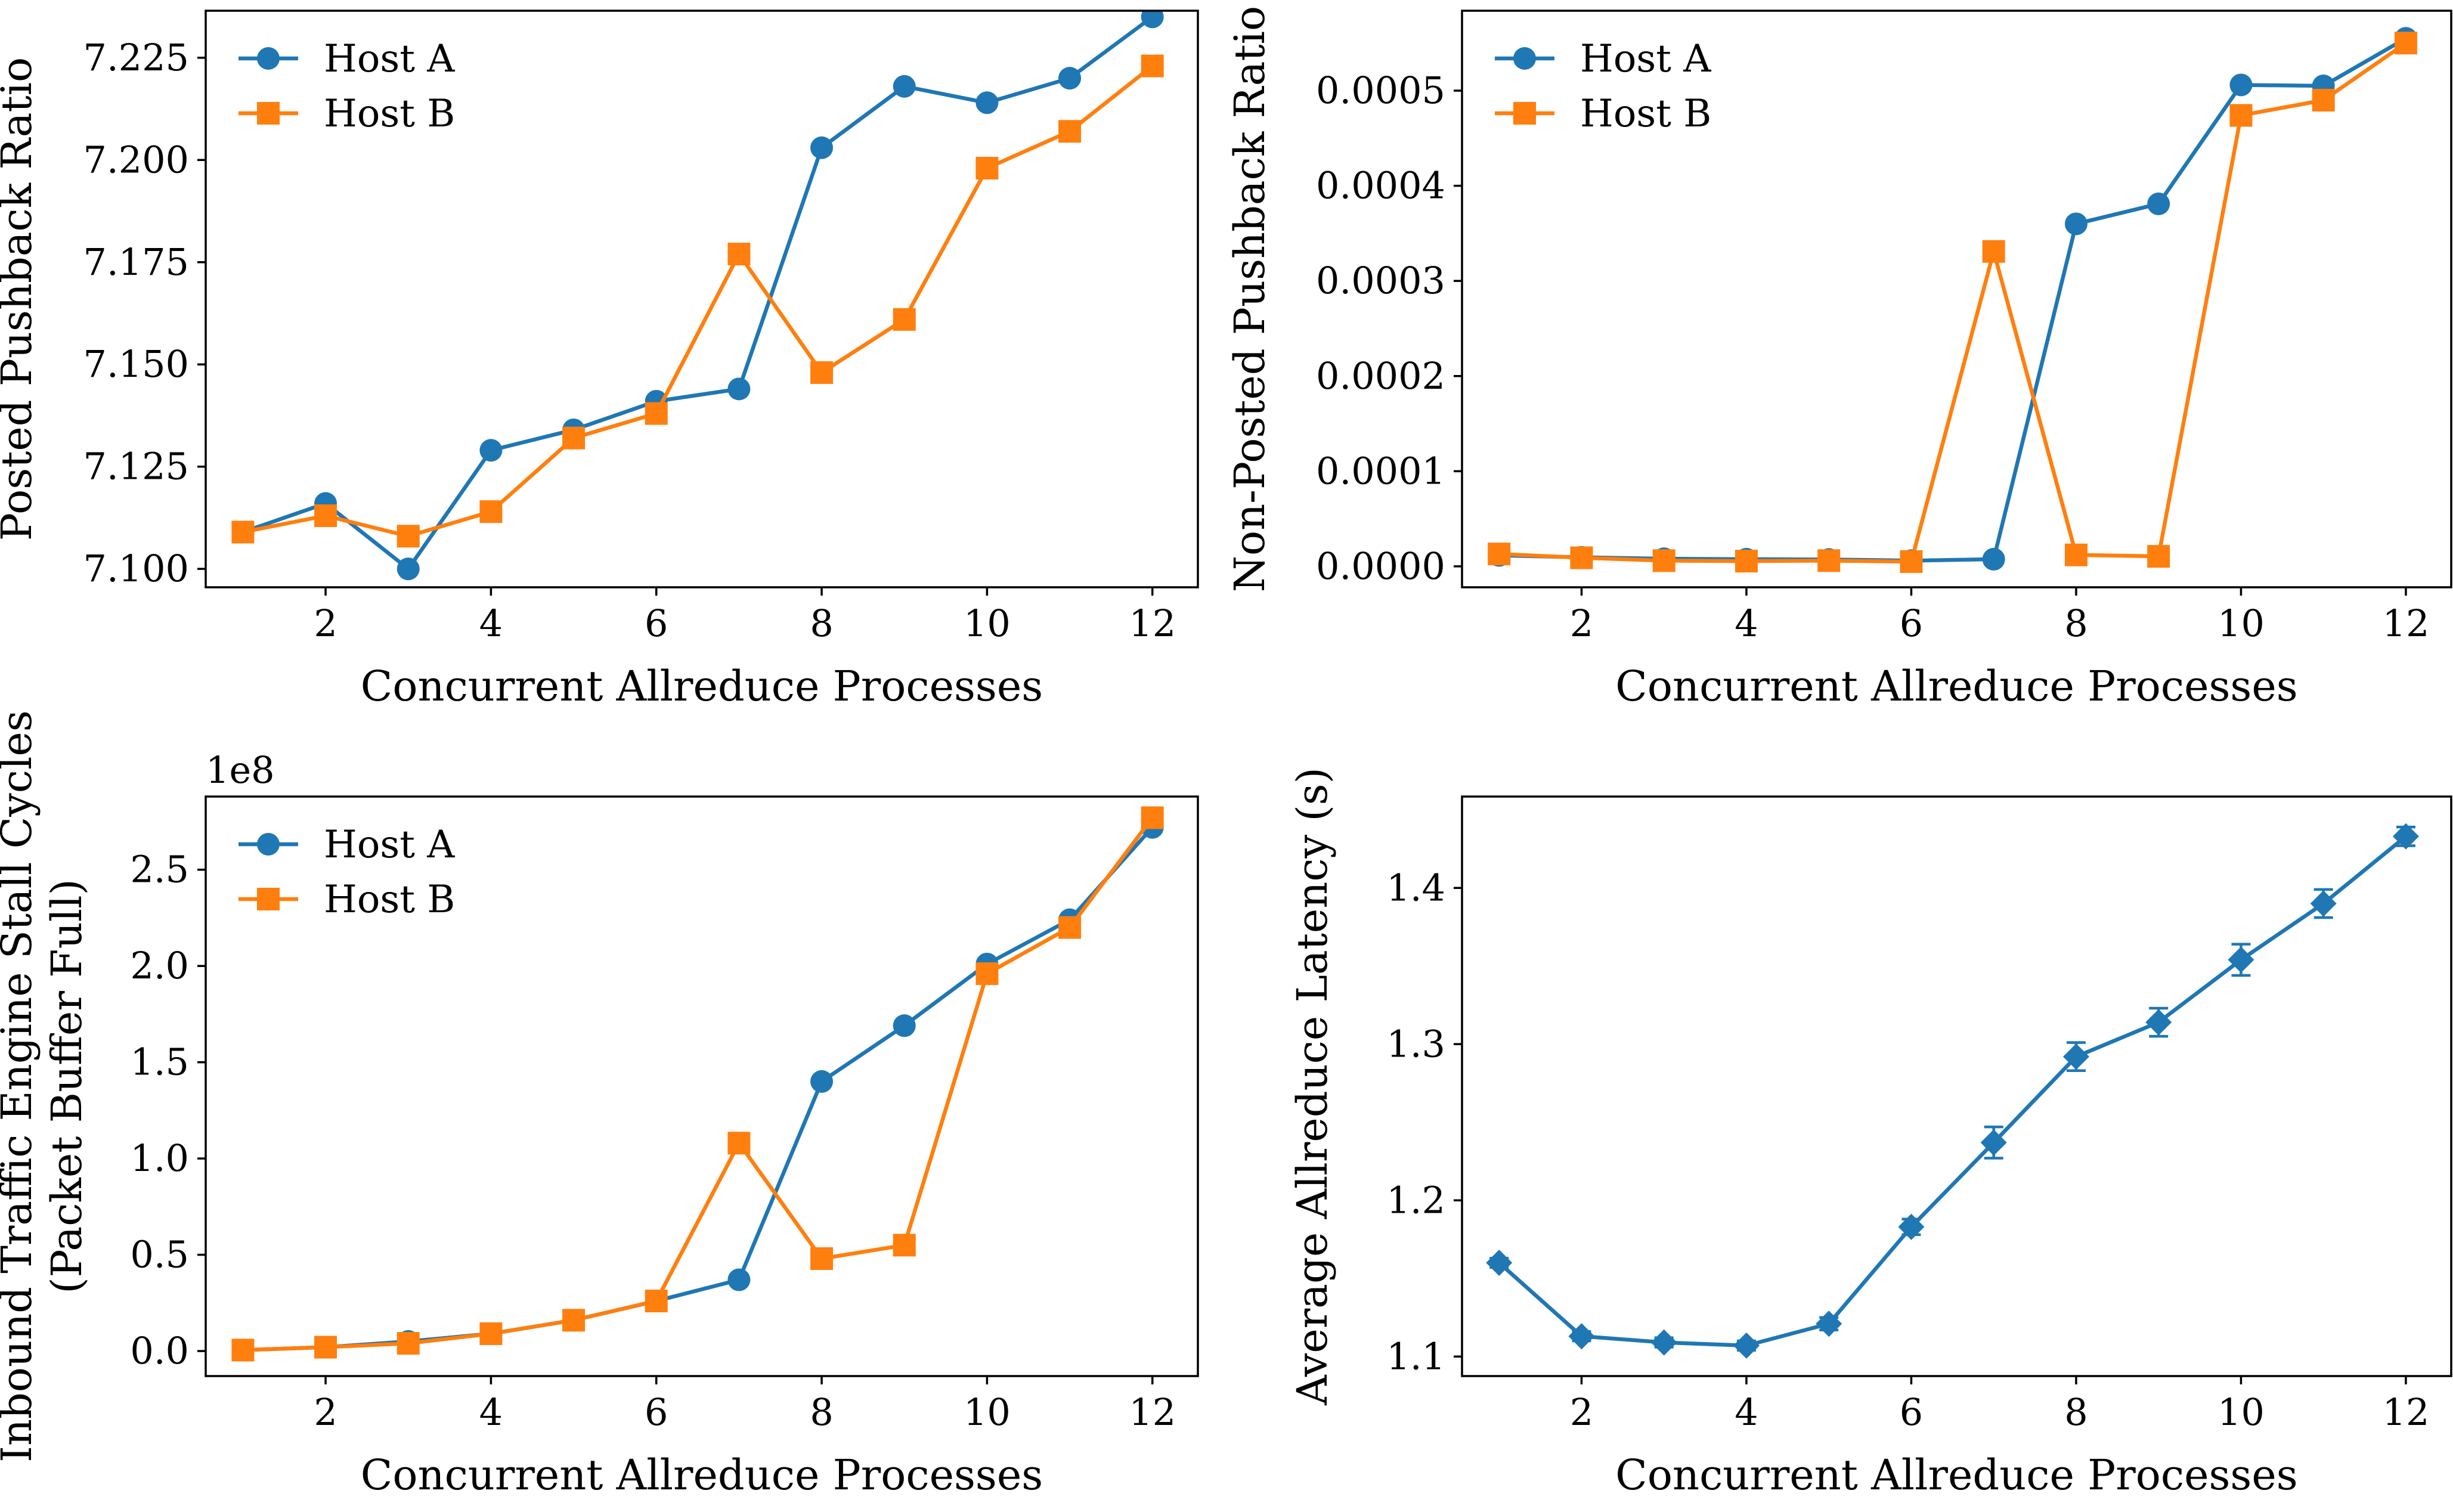  Describe the element at coordinates (136, 466) in the screenshot. I see `y-tick-label: 7.125` at that location.